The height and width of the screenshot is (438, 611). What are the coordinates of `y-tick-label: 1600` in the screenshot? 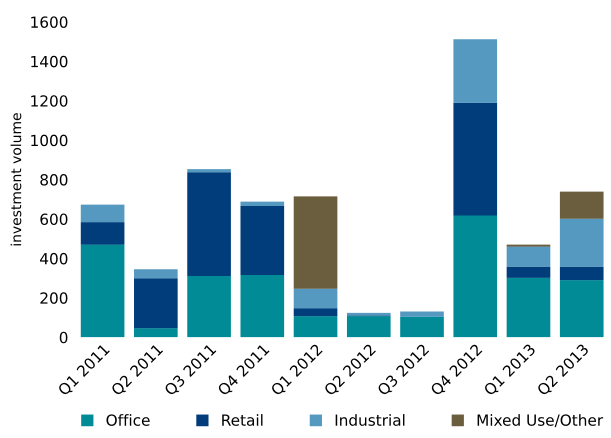 It's located at (49, 22).